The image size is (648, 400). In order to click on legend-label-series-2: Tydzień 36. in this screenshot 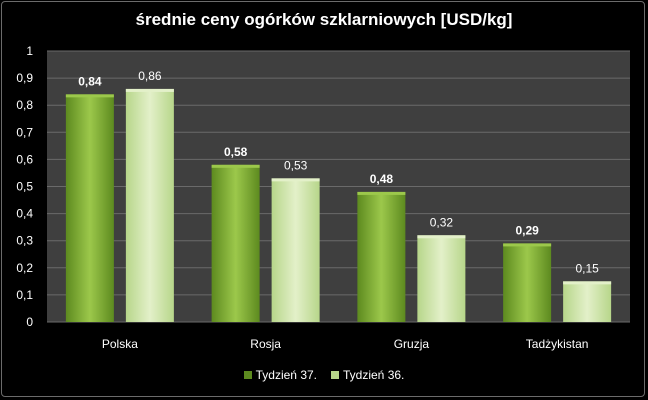, I will do `click(374, 375)`.